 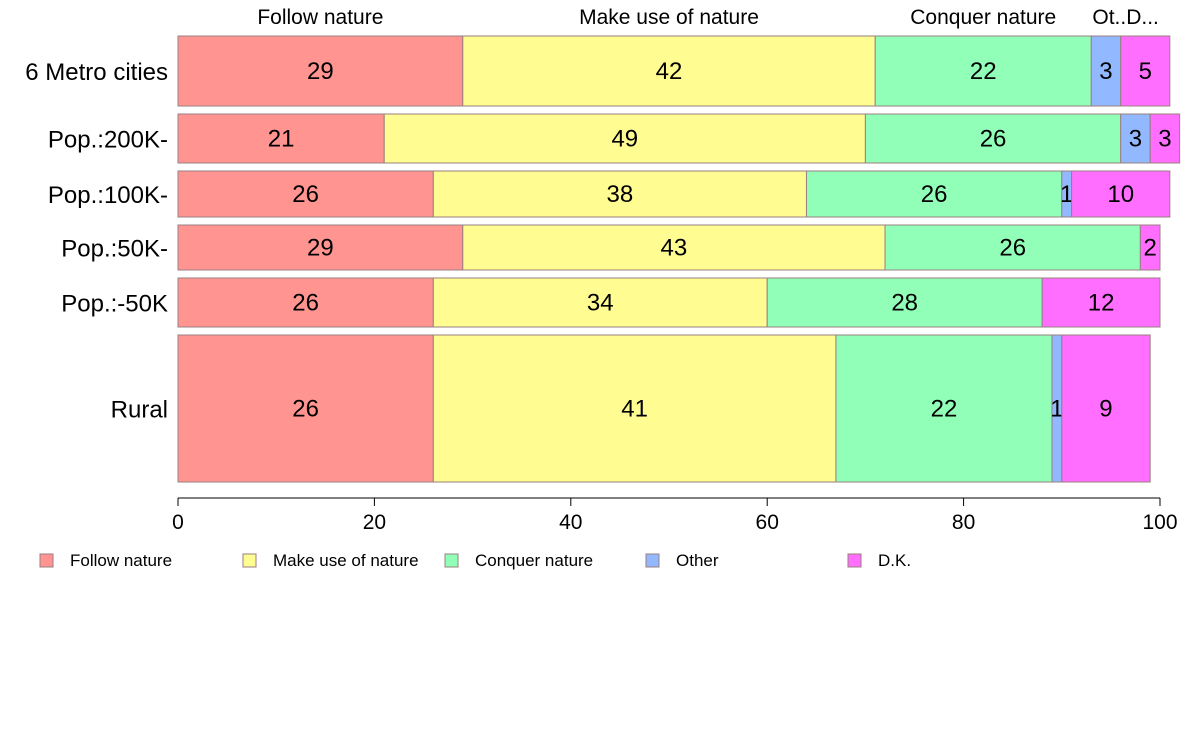 I want to click on bar-d-k-pop-100k, so click(x=1121, y=194).